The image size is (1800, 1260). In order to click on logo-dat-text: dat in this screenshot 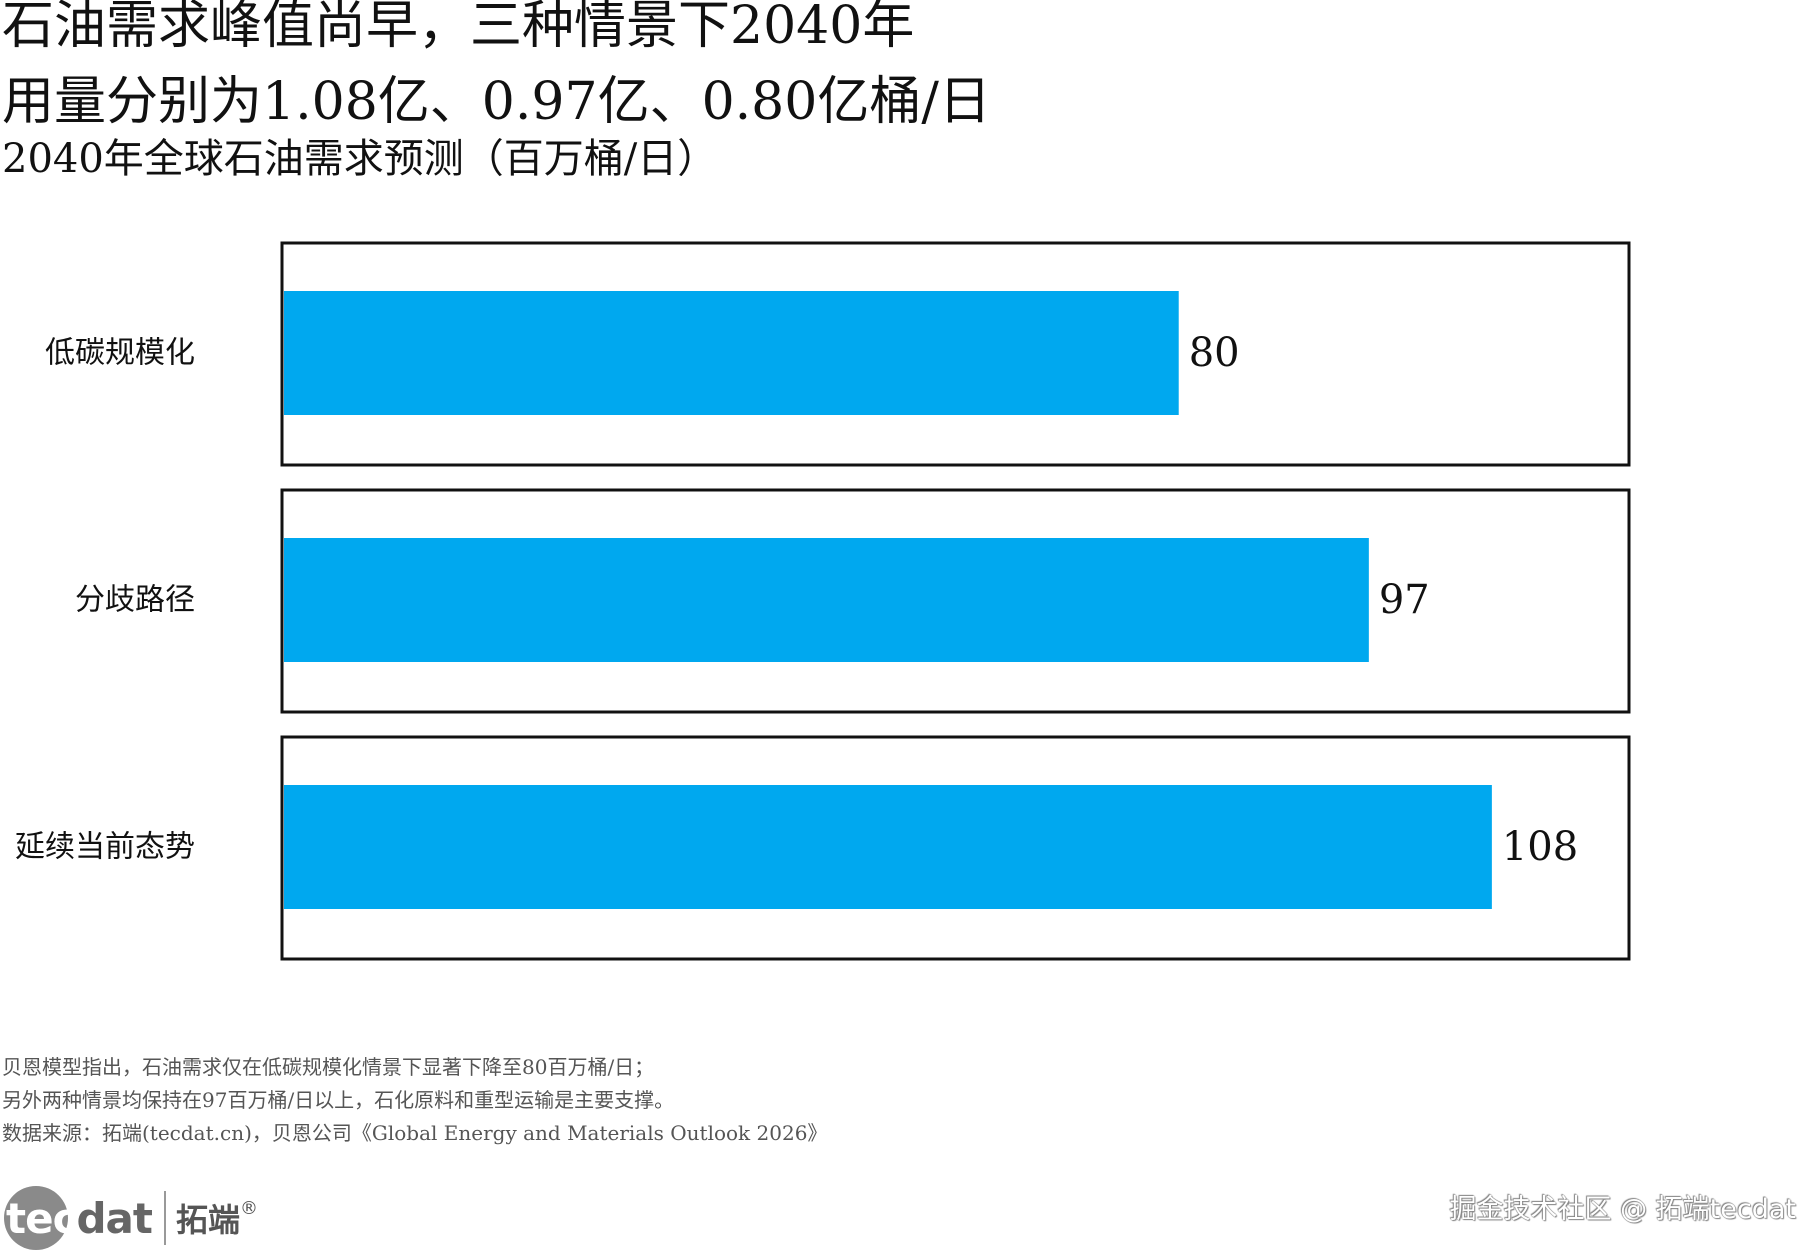, I will do `click(114, 1218)`.